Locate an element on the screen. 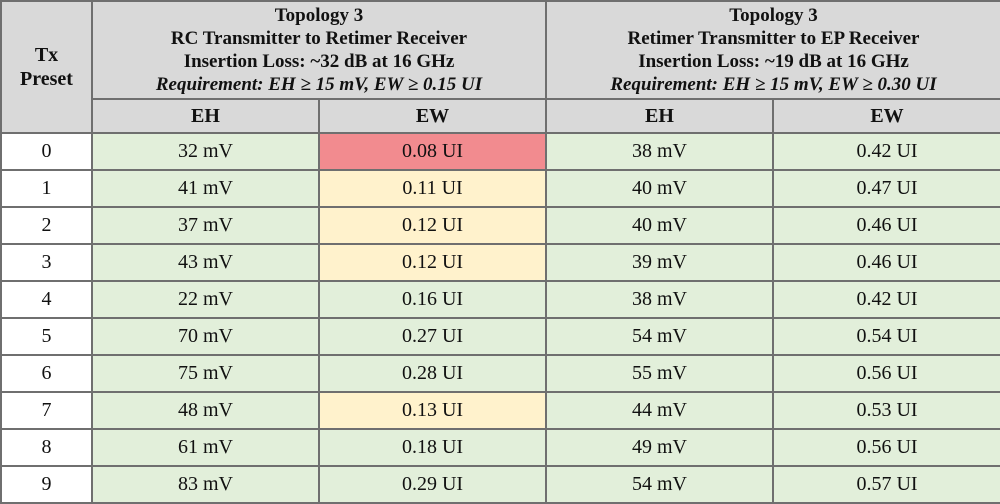 Image resolution: width=1000 pixels, height=504 pixels. eh-cell-topology-2: 55 mV is located at coordinates (659, 373).